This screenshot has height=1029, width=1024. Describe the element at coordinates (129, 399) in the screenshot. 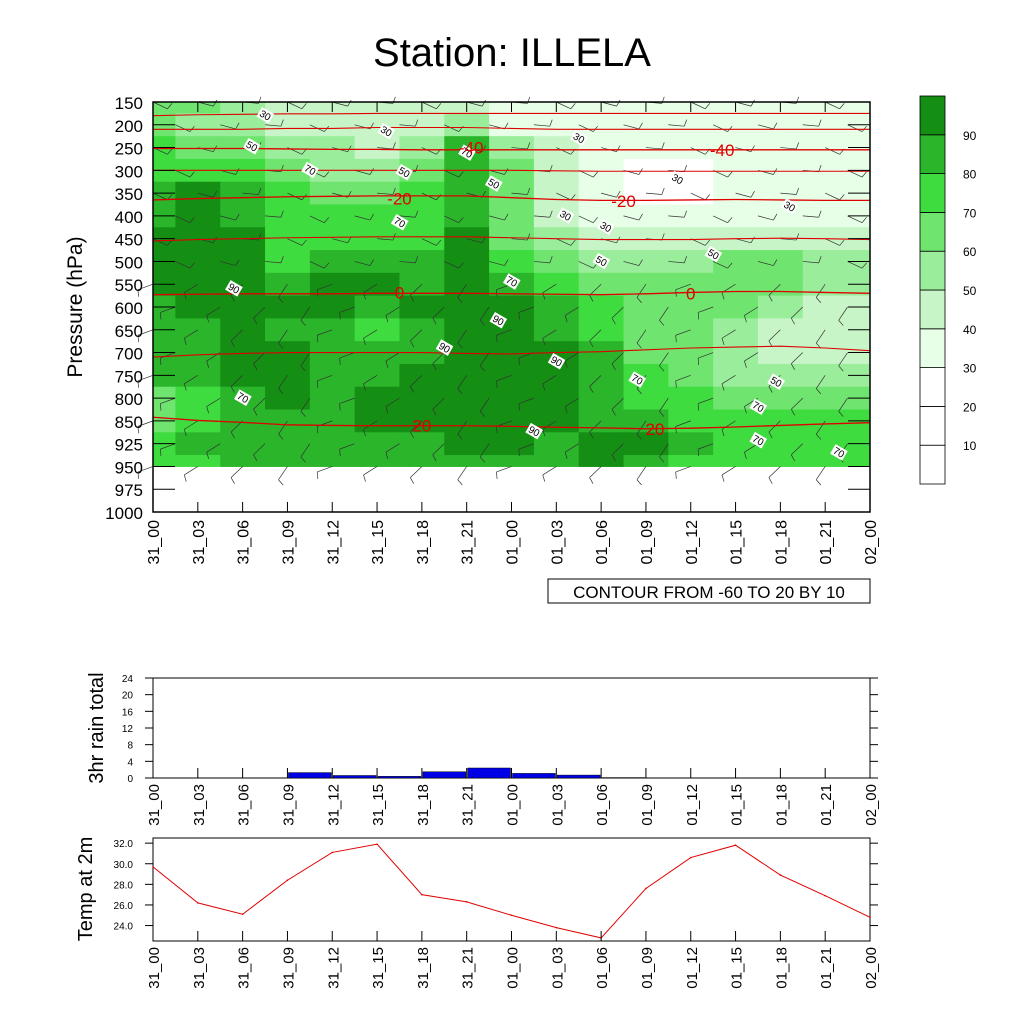

I see `pressure-tick-label: 800` at that location.